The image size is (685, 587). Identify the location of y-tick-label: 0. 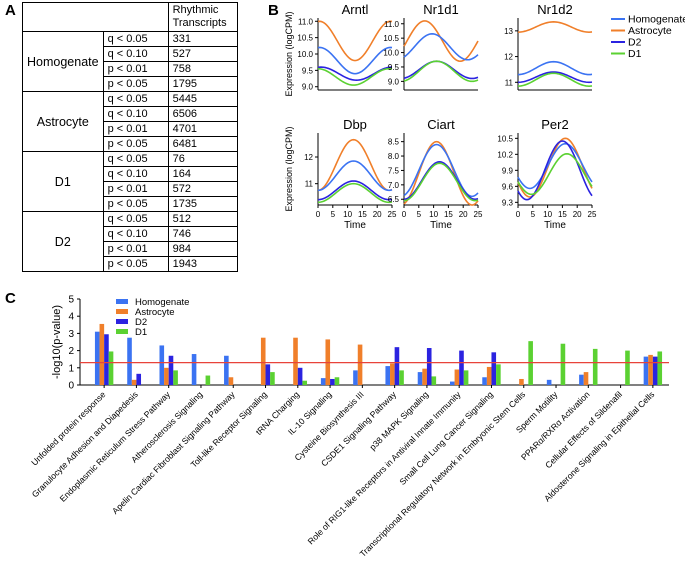
(71, 386).